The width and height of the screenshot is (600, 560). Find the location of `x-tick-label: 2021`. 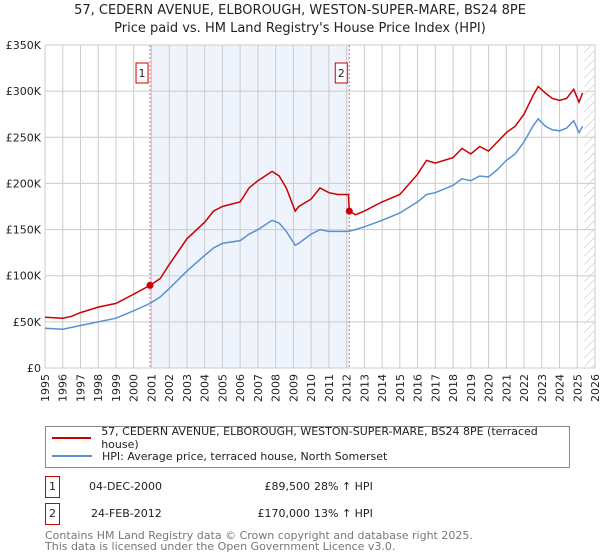

x-tick-label: 2021 is located at coordinates (506, 388).